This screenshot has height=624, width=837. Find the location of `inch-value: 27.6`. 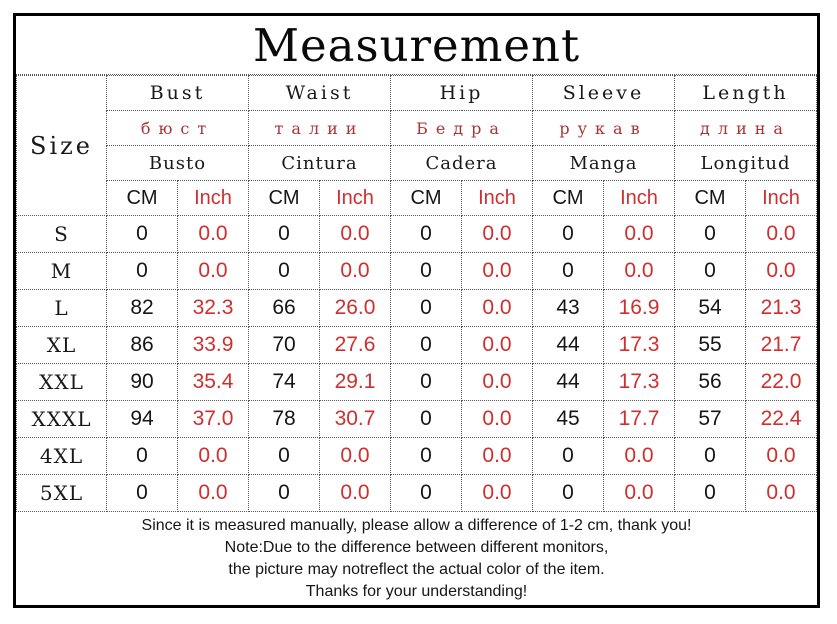

inch-value: 27.6 is located at coordinates (355, 345).